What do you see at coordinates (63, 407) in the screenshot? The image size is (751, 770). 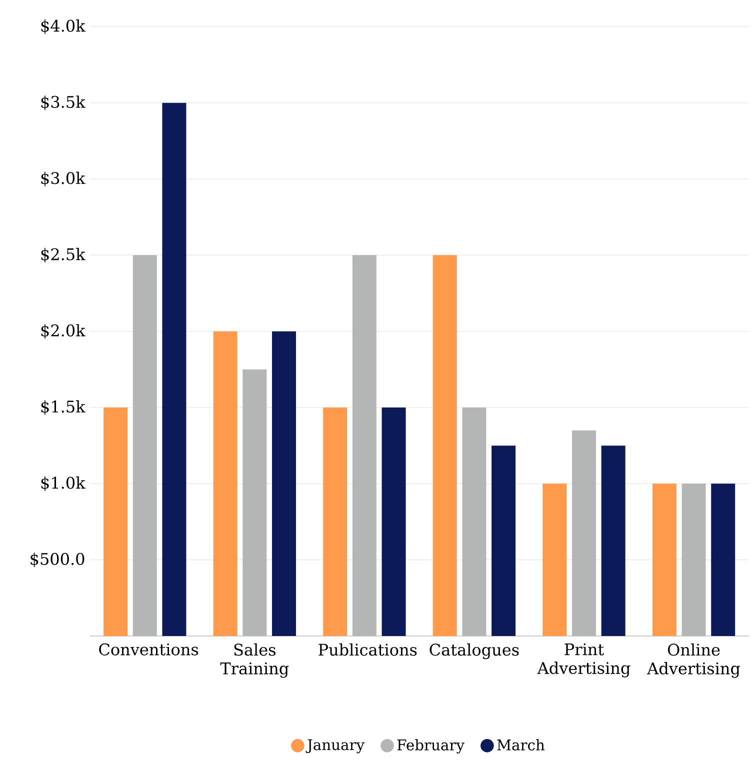 I see `y-tick-label: $1.5k` at bounding box center [63, 407].